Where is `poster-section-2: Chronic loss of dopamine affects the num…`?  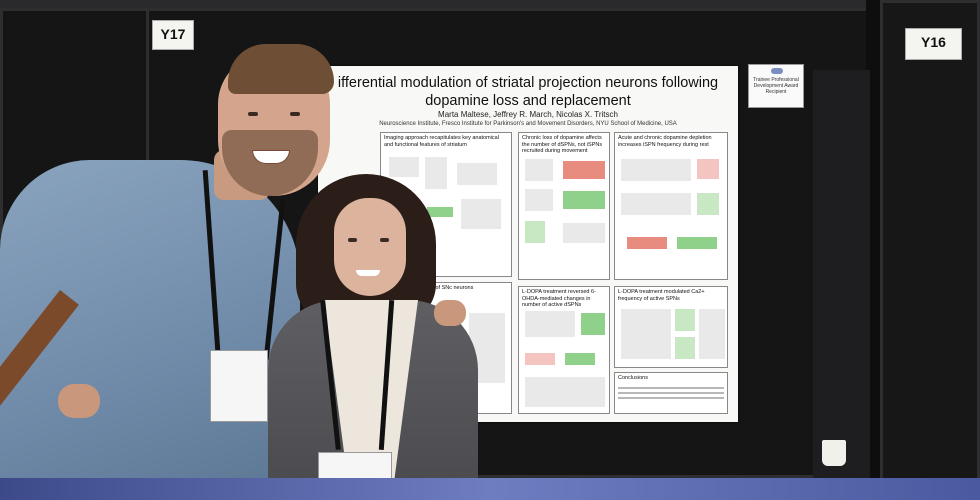
poster-section-2: Chronic loss of dopamine affects the num… is located at coordinates (564, 206).